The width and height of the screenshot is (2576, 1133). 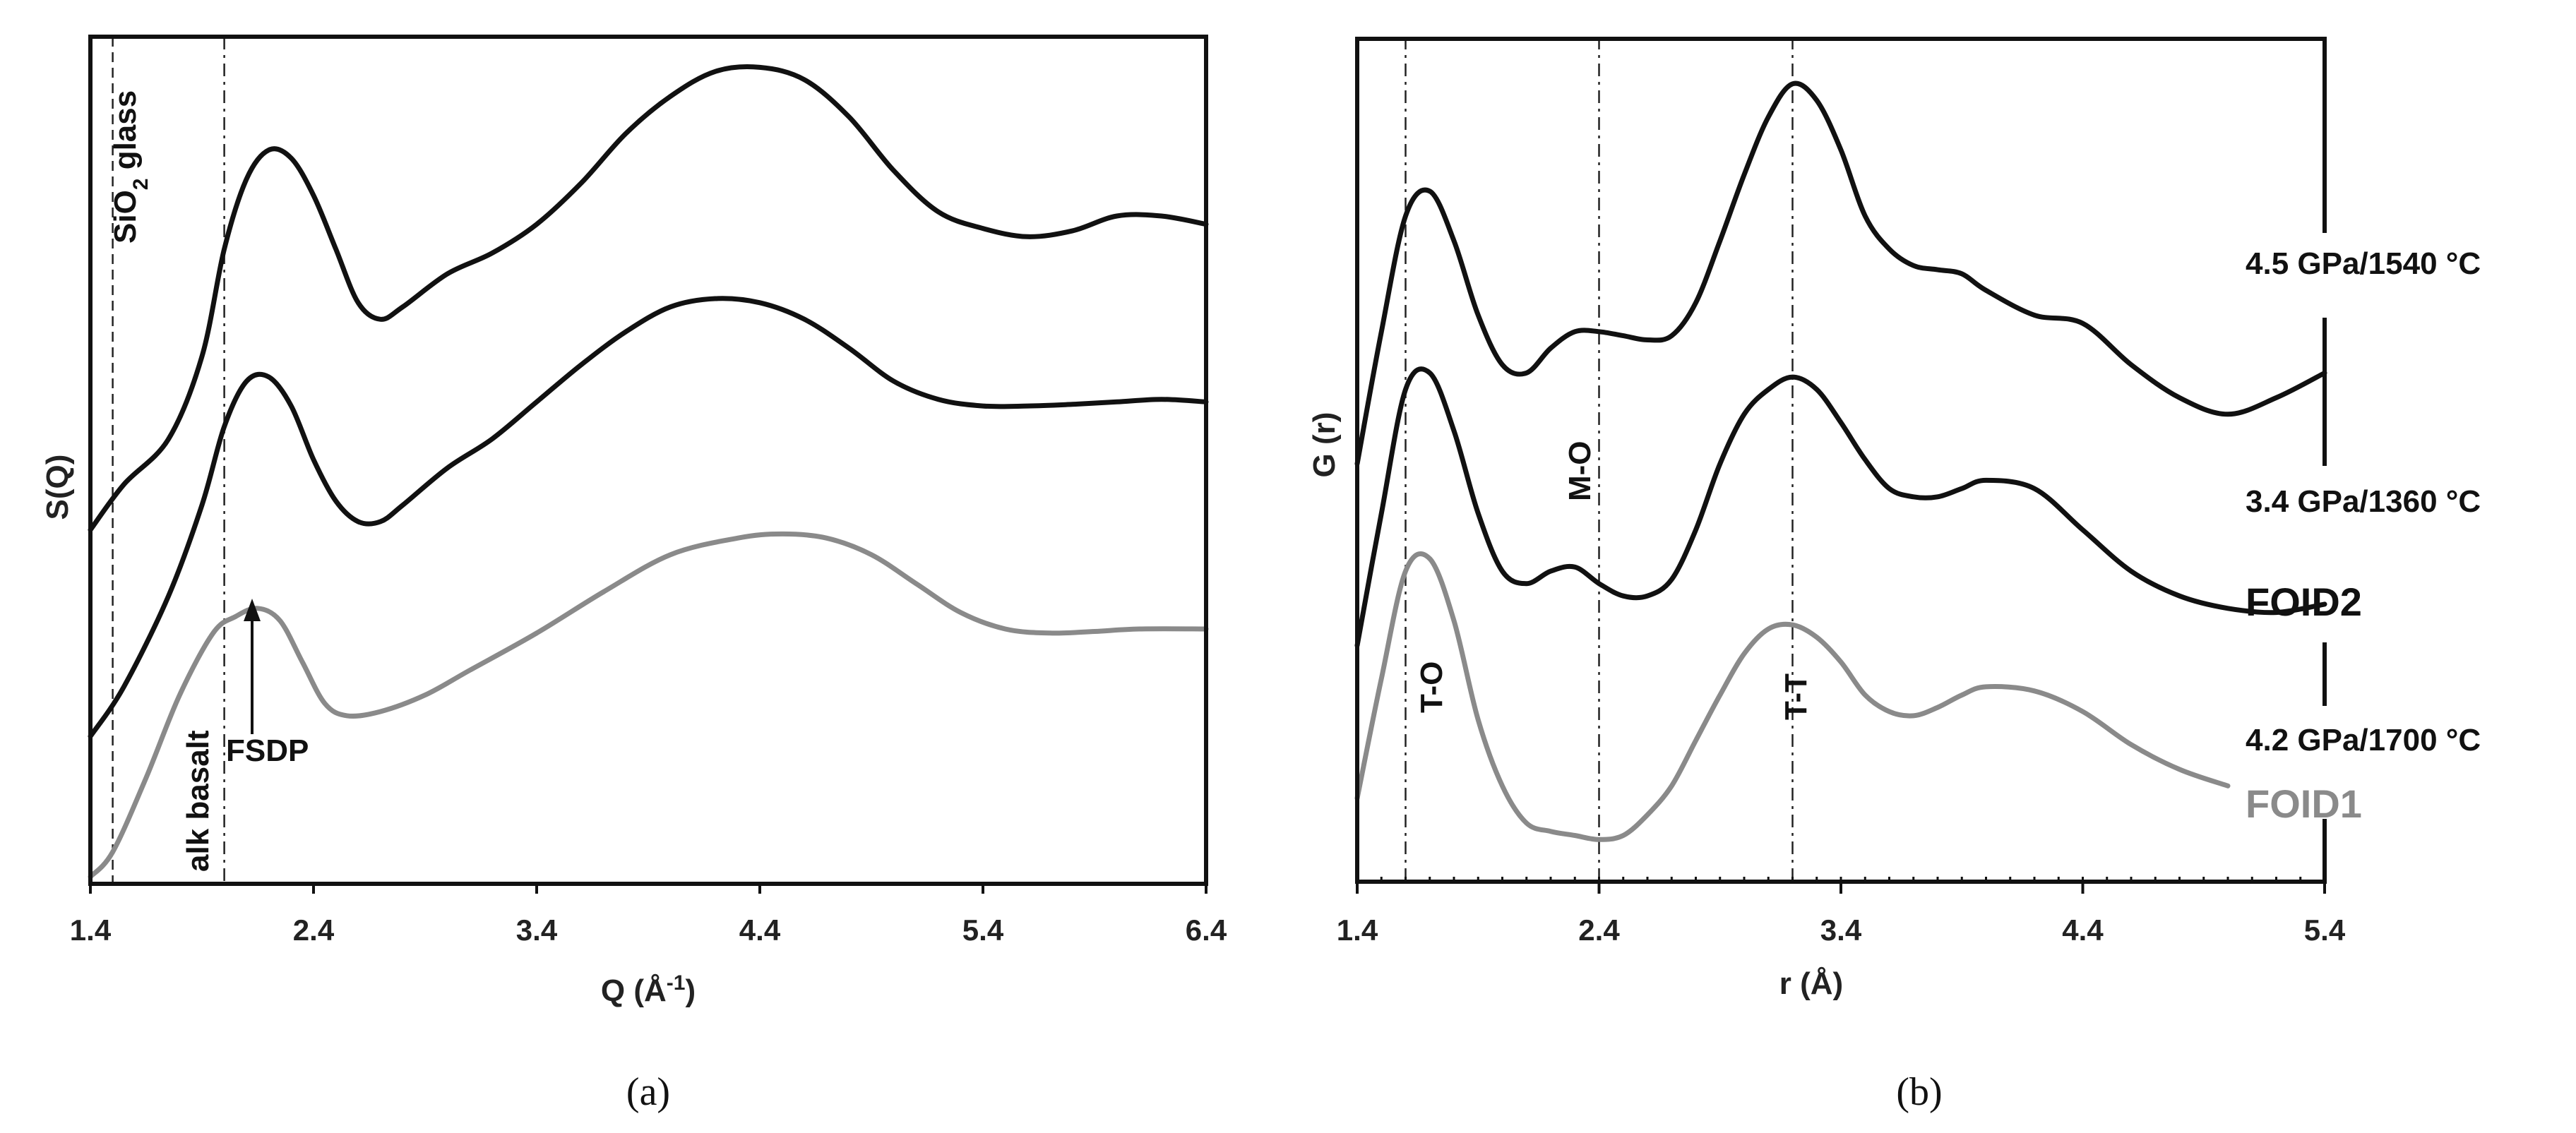 I want to click on foid2-label: FOID2, so click(x=2304, y=602).